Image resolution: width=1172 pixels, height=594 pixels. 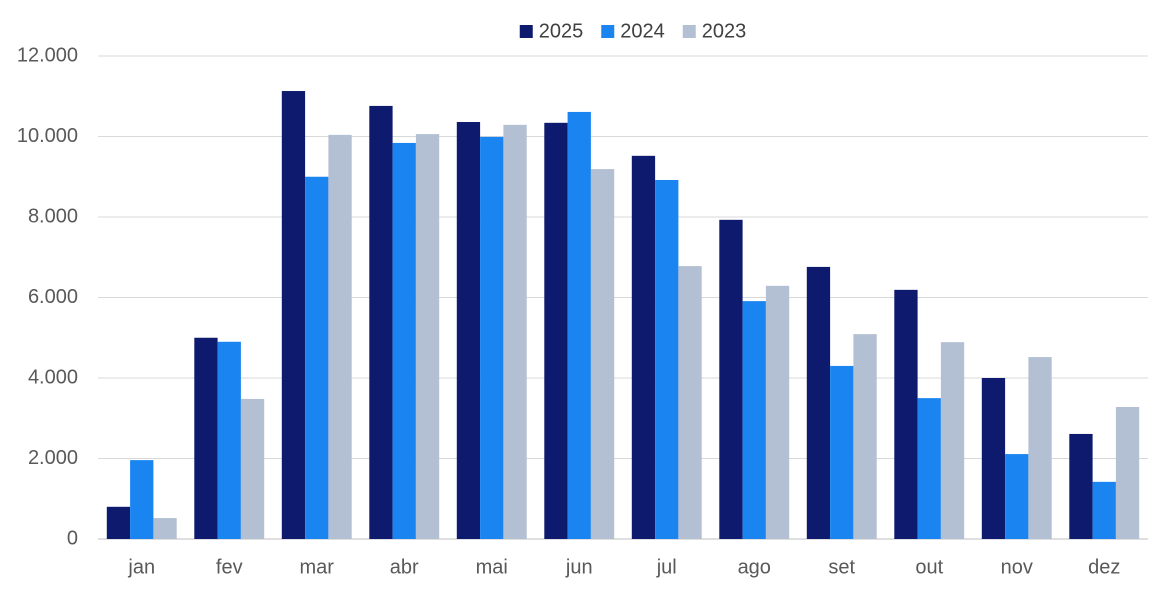 What do you see at coordinates (53, 297) in the screenshot?
I see `y-tick-label: 6.000` at bounding box center [53, 297].